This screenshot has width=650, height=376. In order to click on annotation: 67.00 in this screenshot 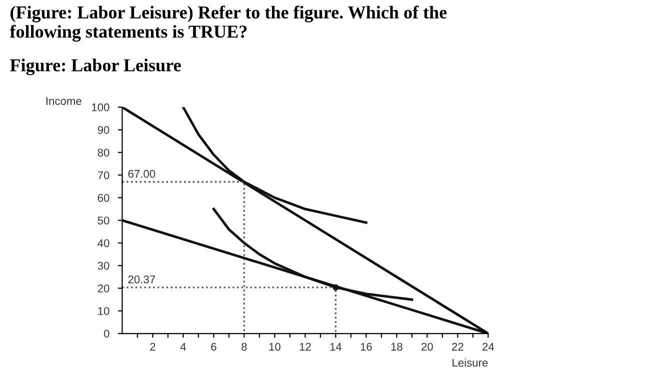, I will do `click(142, 174)`.